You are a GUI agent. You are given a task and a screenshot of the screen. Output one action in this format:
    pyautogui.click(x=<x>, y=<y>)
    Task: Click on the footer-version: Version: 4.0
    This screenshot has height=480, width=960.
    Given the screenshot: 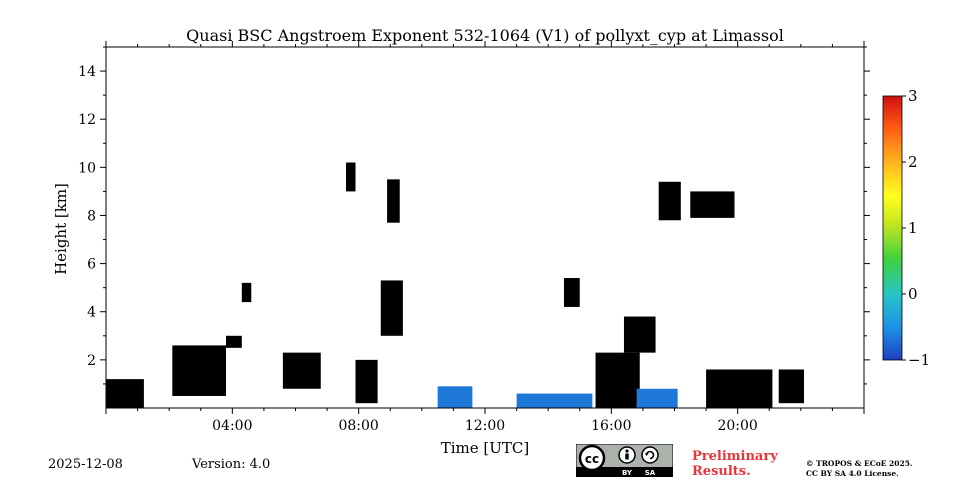 What is the action you would take?
    pyautogui.click(x=231, y=464)
    